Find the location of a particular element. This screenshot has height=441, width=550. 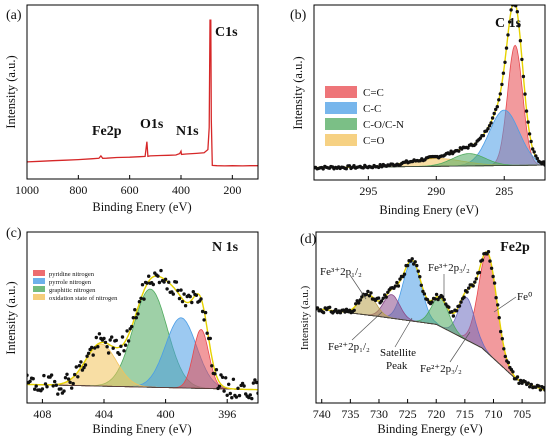

panel-d-fit-envelope is located at coordinates (430, 321).